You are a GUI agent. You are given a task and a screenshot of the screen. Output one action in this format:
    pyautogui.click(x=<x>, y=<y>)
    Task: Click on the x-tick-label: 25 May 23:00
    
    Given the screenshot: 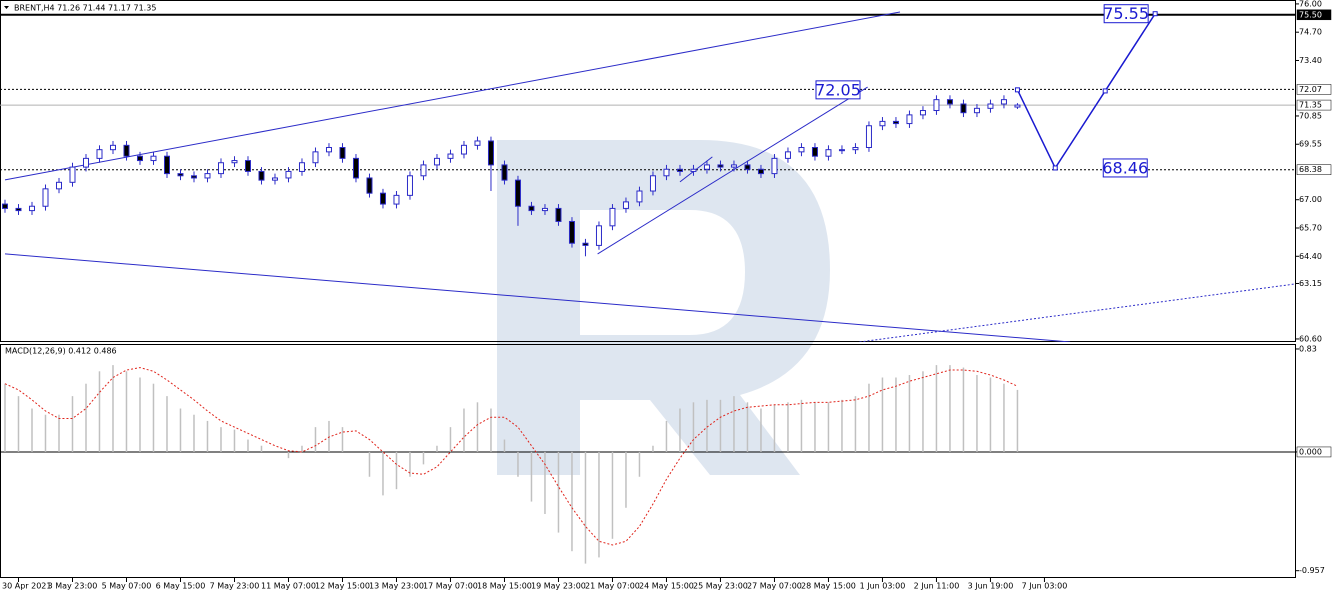 What is the action you would take?
    pyautogui.click(x=720, y=586)
    